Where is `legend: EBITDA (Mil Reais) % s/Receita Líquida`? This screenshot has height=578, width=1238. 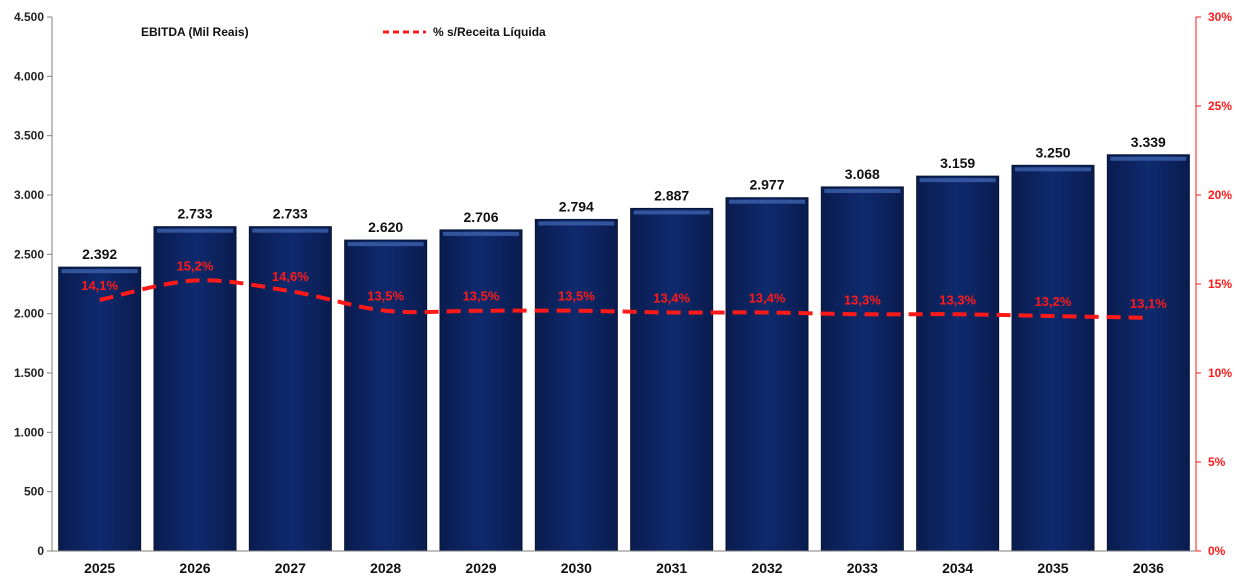
legend: EBITDA (Mil Reais) % s/Receita Líquida is located at coordinates (343, 32).